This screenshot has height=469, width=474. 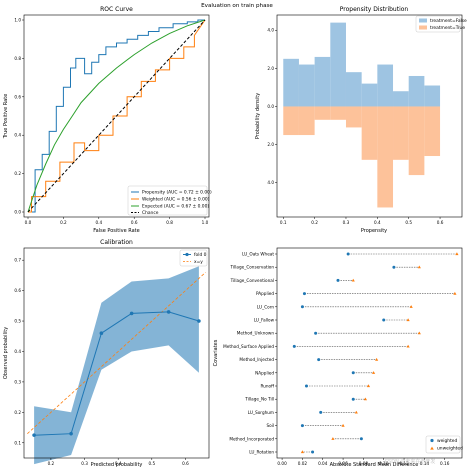 I want to click on balance-ytick-label: Method_Surface Applied, so click(x=248, y=346).